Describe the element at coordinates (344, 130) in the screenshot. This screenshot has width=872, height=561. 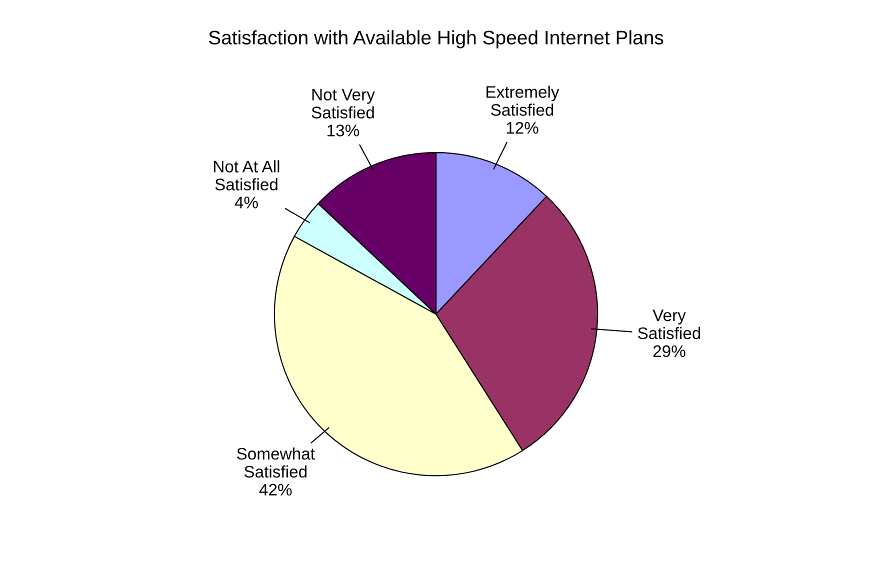
I see `data-label: 13%` at that location.